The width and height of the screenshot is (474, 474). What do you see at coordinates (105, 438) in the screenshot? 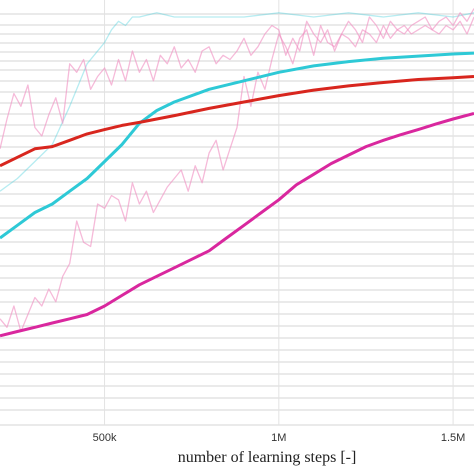
I see `x-tick-label: 500k` at bounding box center [105, 438].